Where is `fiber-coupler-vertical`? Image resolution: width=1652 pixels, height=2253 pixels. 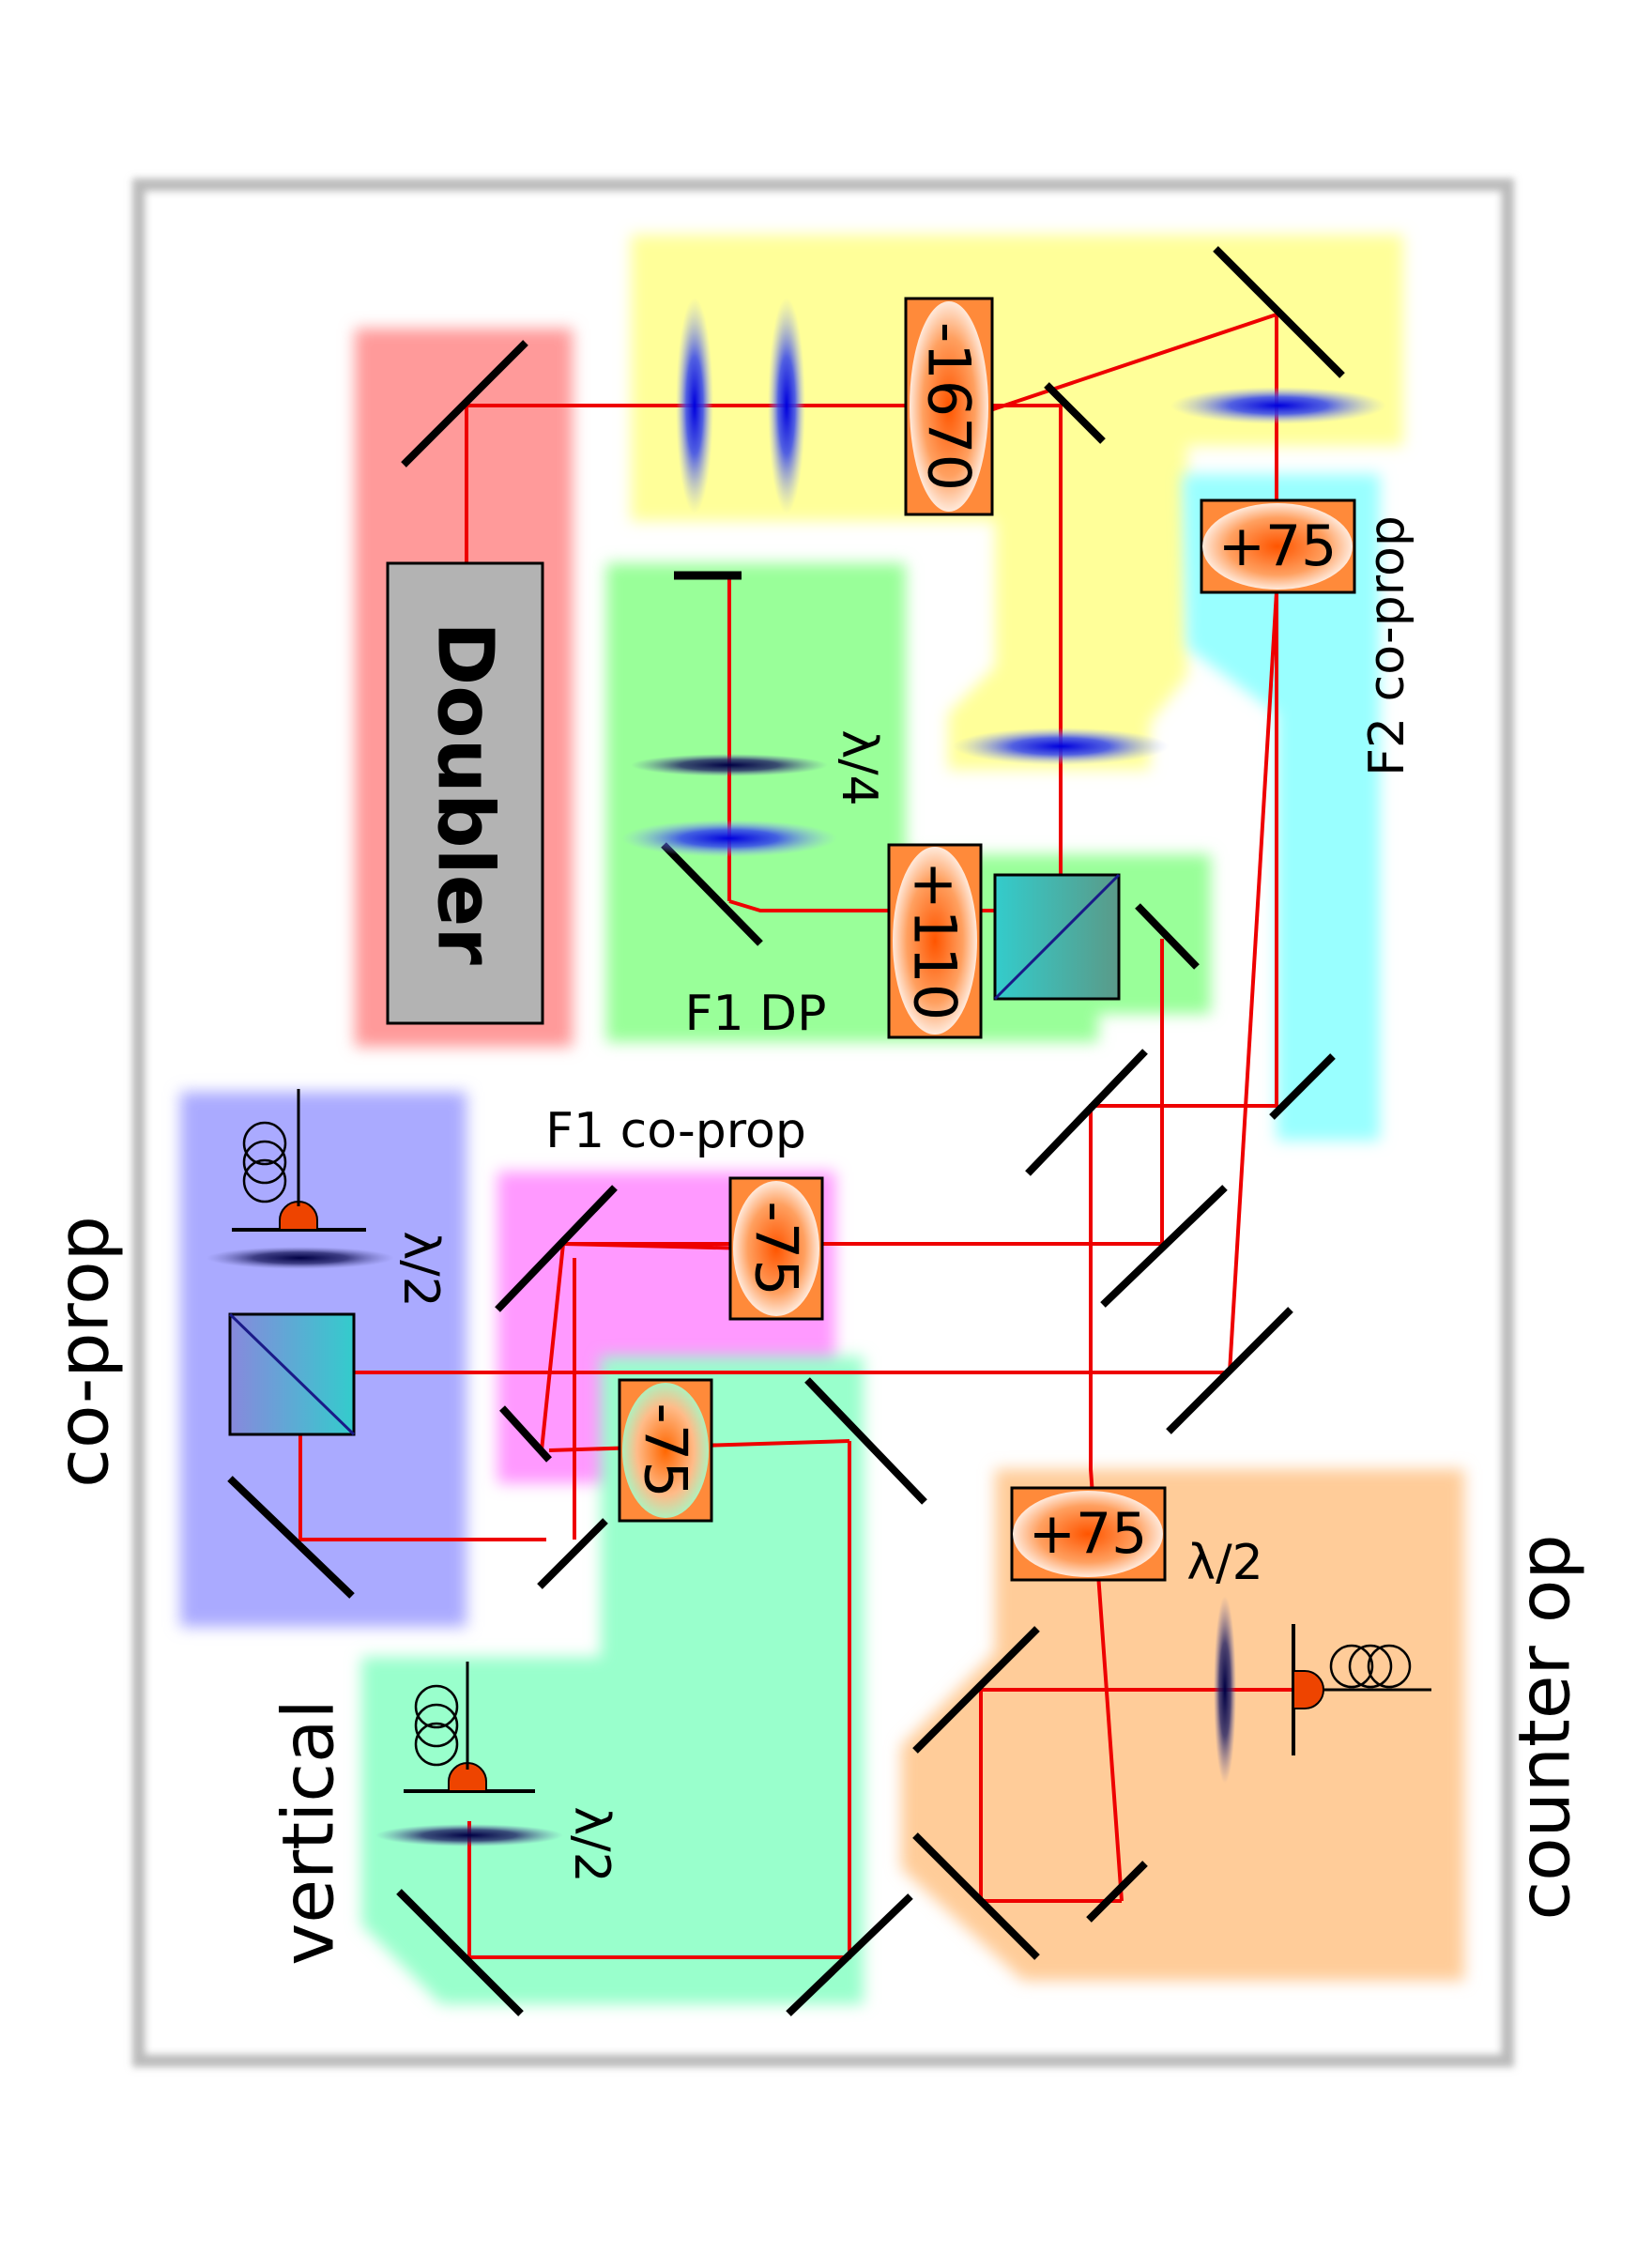 fiber-coupler-vertical is located at coordinates (469, 1728).